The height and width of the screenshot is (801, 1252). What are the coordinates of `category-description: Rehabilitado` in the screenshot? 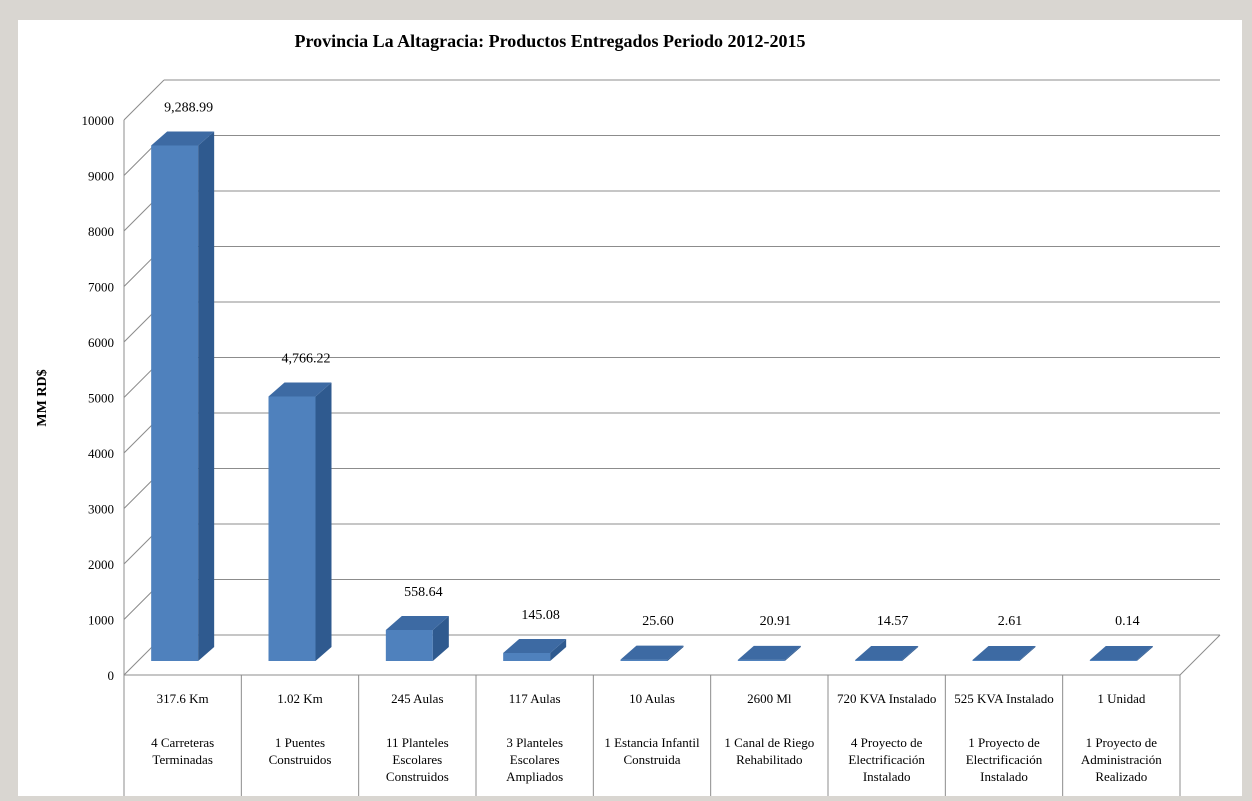 It's located at (769, 759).